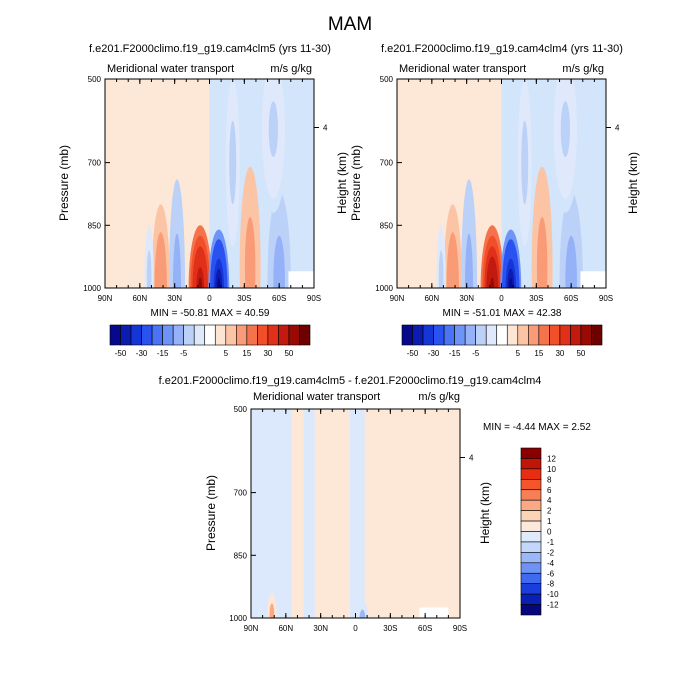 This screenshot has width=700, height=700. I want to click on y-right-tick-label: 4, so click(325, 127).